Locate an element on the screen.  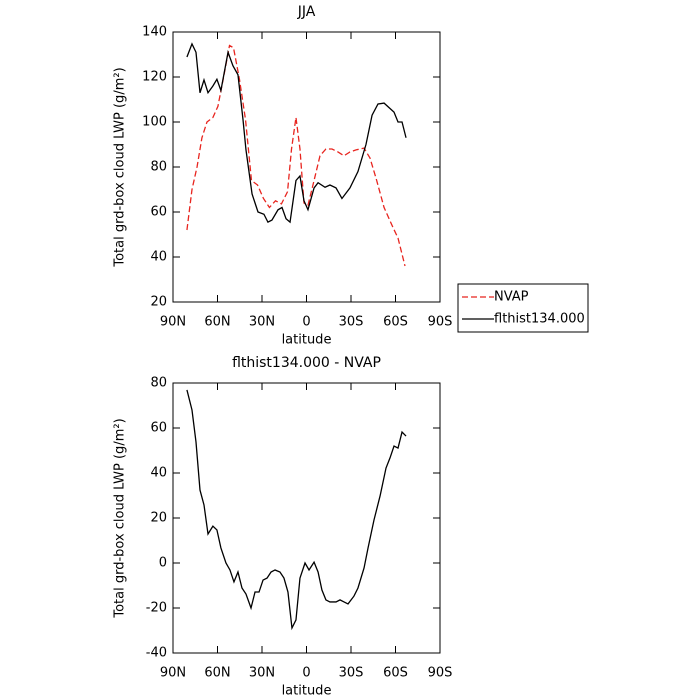
legend-box is located at coordinates (523, 308).